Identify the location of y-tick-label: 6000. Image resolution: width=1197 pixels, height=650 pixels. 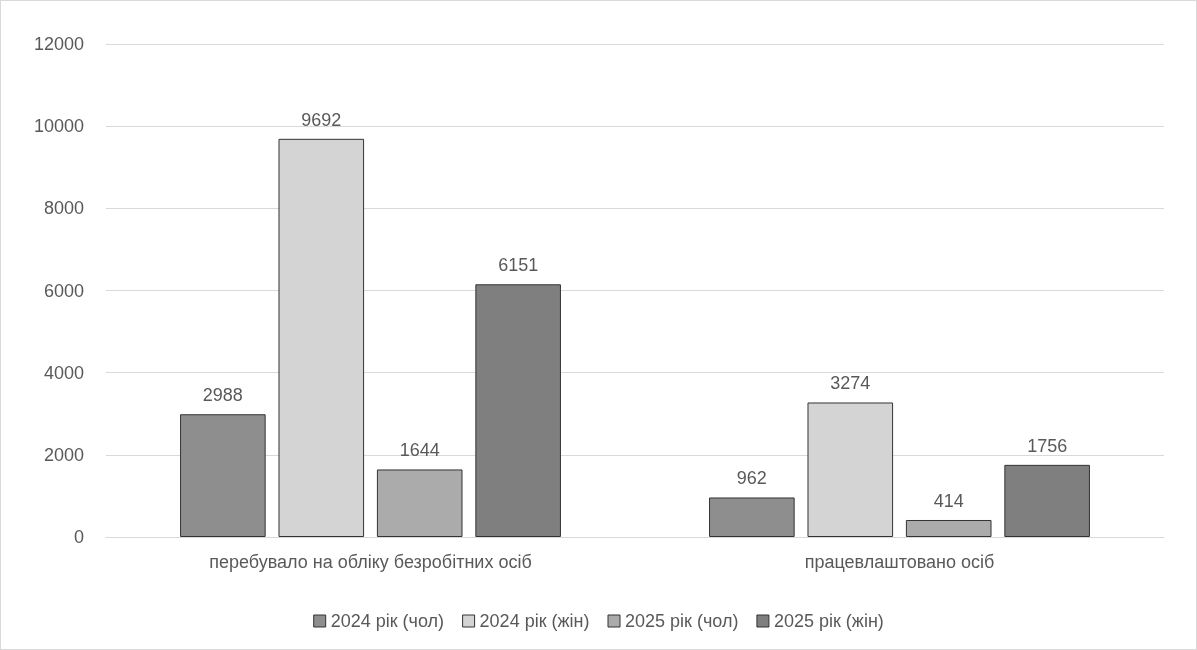
(63, 290).